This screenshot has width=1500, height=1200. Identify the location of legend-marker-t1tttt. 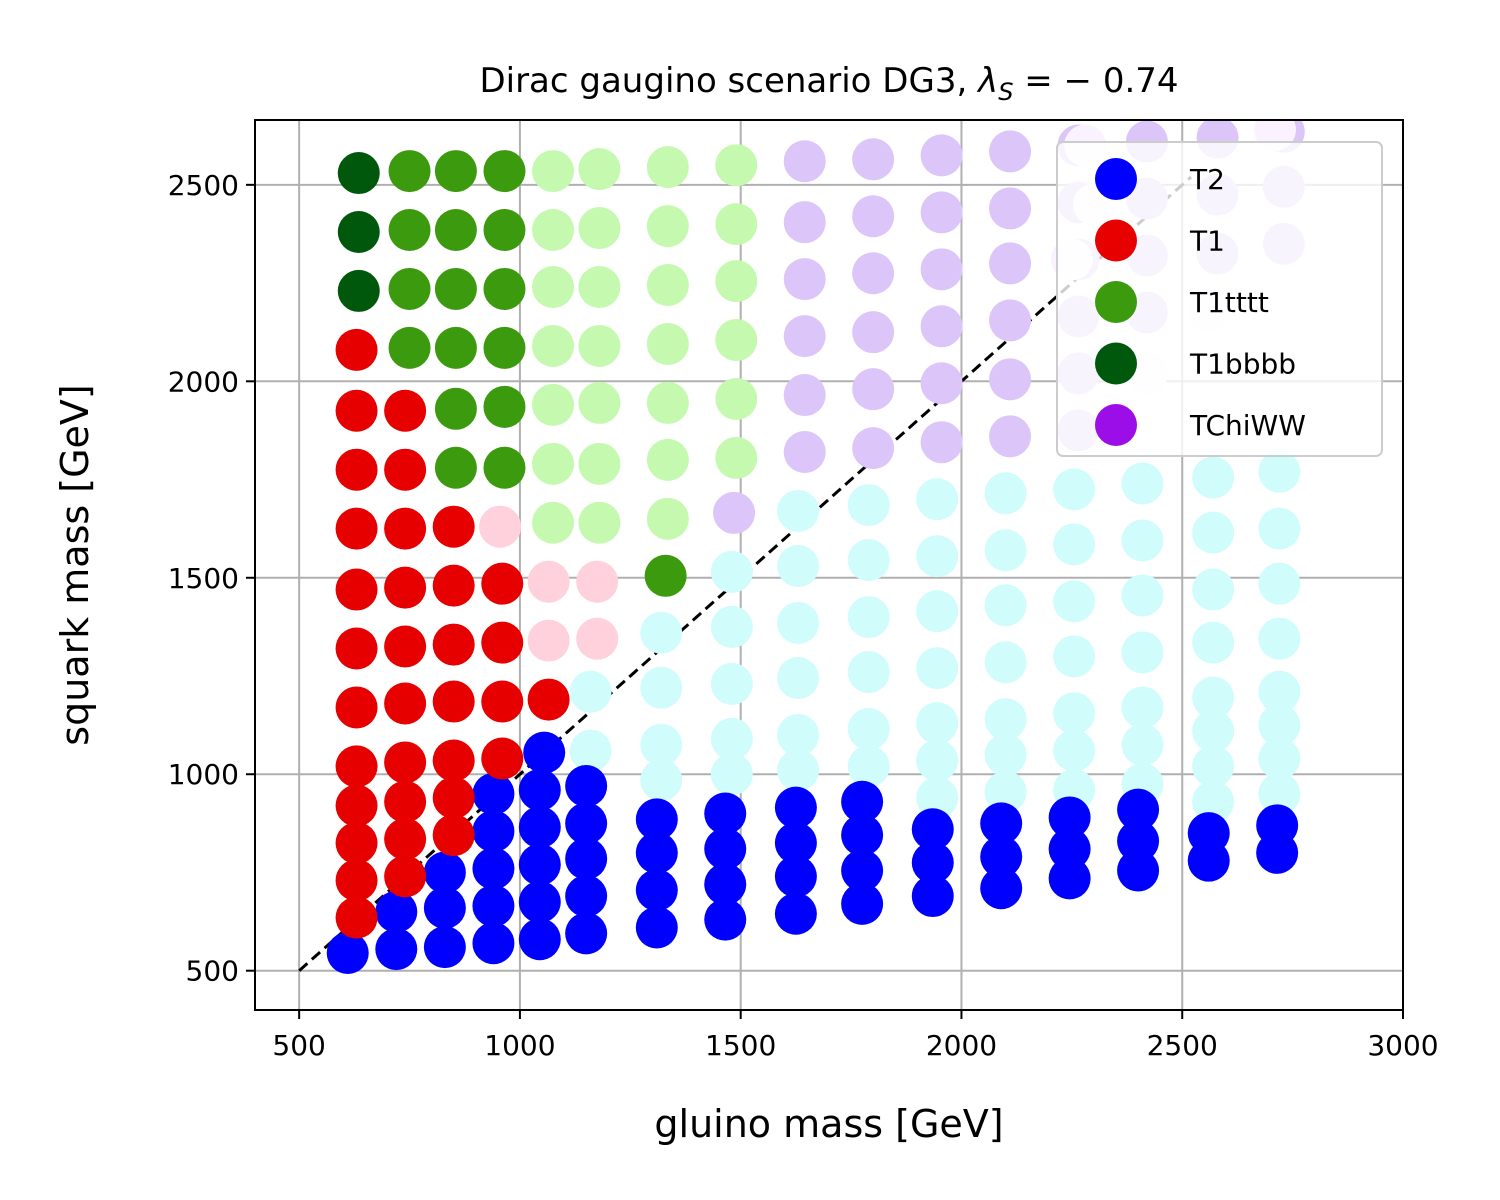
(1116, 302).